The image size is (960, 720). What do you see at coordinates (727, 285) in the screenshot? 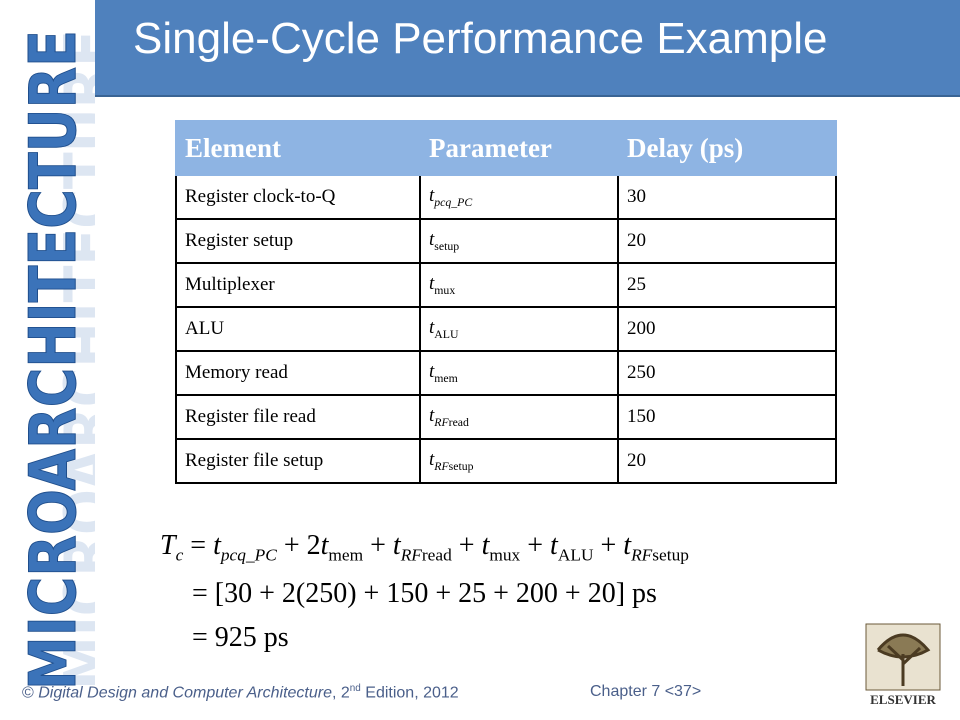
I see `delay-cell: 25` at bounding box center [727, 285].